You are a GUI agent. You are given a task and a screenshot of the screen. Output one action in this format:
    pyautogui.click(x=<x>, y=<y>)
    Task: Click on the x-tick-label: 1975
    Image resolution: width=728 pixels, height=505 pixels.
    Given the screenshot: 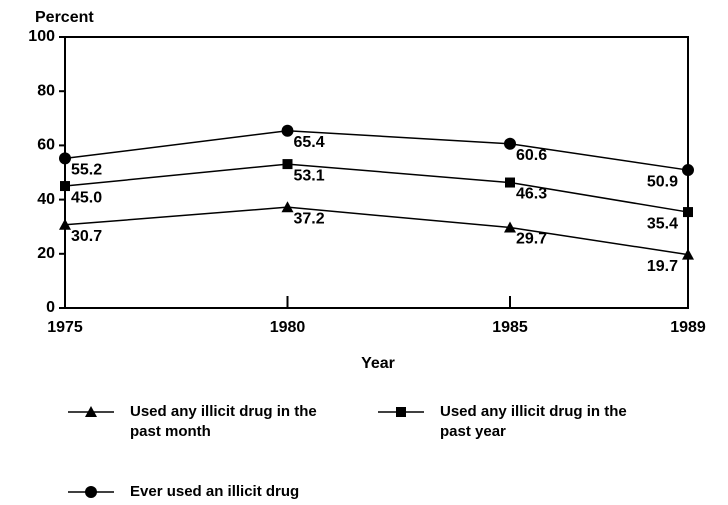 What is the action you would take?
    pyautogui.click(x=65, y=327)
    